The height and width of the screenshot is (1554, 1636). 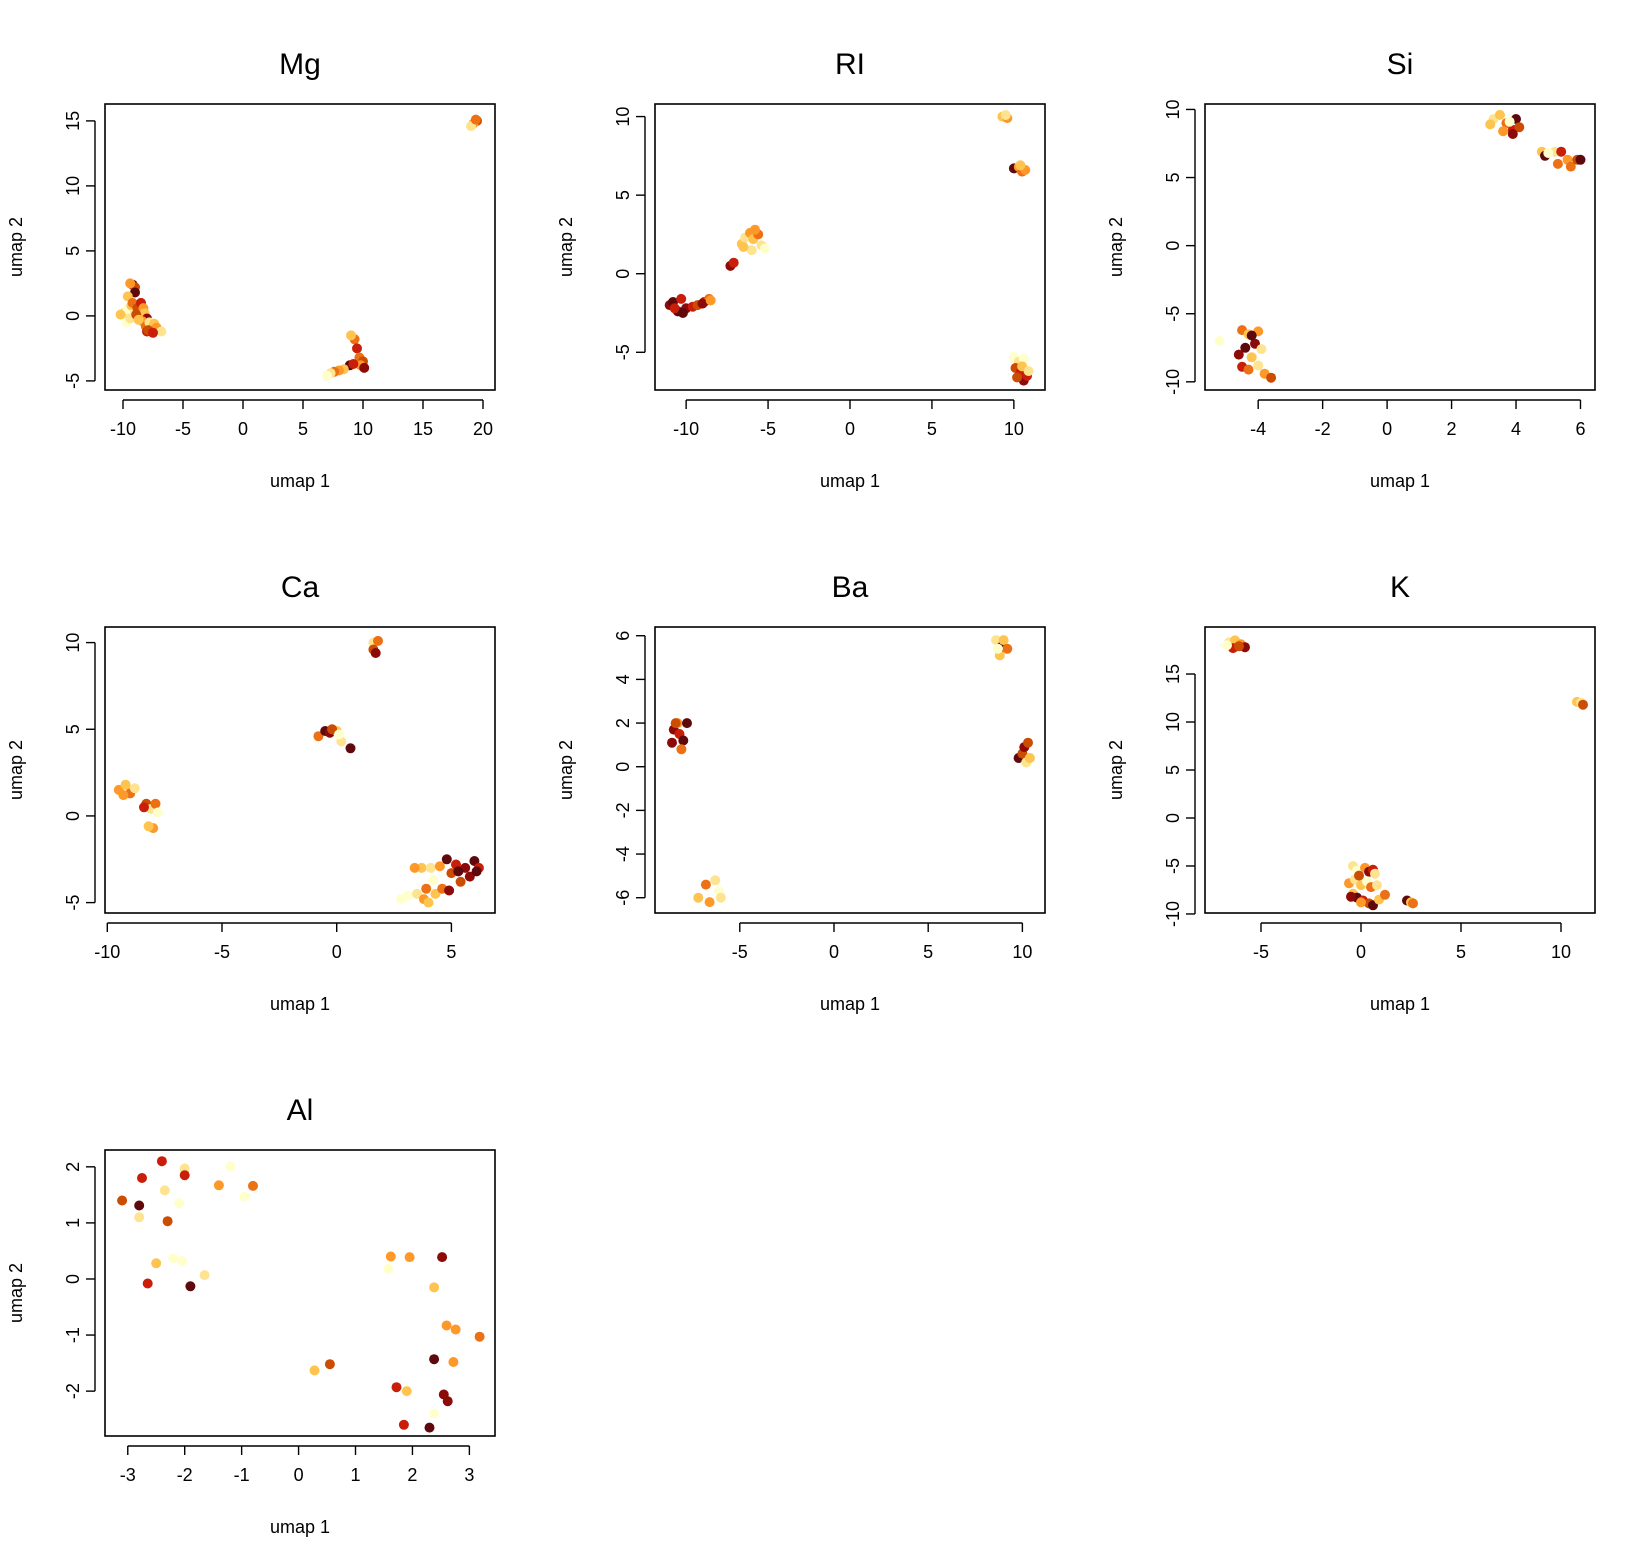 What do you see at coordinates (123, 429) in the screenshot?
I see `panel-mg-x-tick-label: -10` at bounding box center [123, 429].